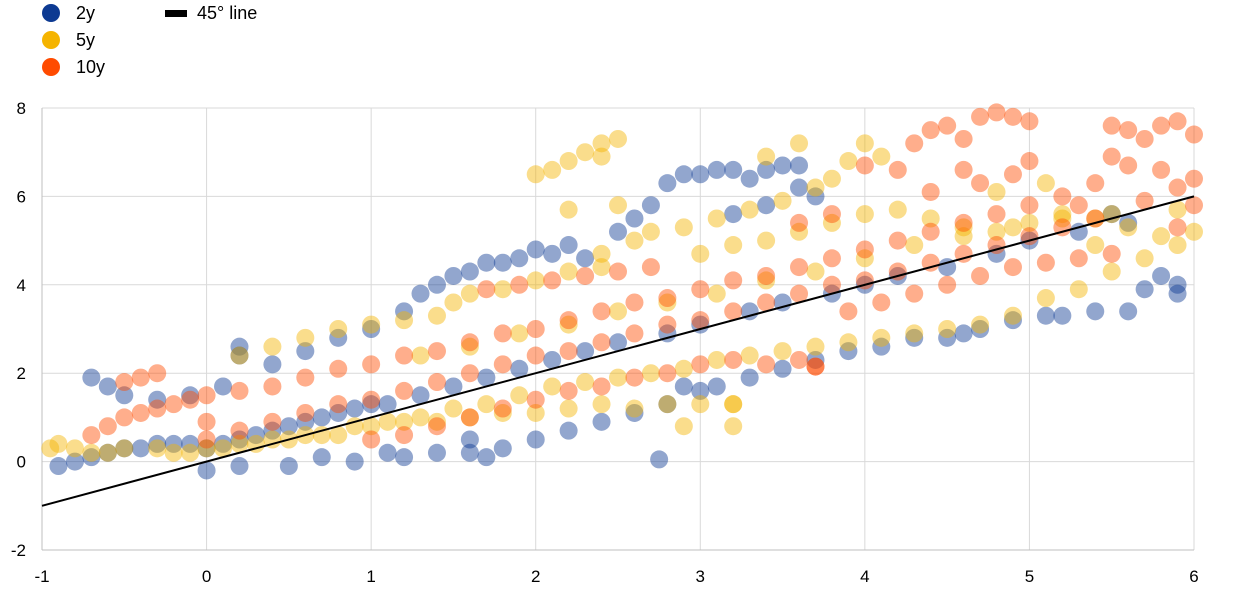 The height and width of the screenshot is (596, 1240). What do you see at coordinates (18, 550) in the screenshot?
I see `y-tick-label: -2` at bounding box center [18, 550].